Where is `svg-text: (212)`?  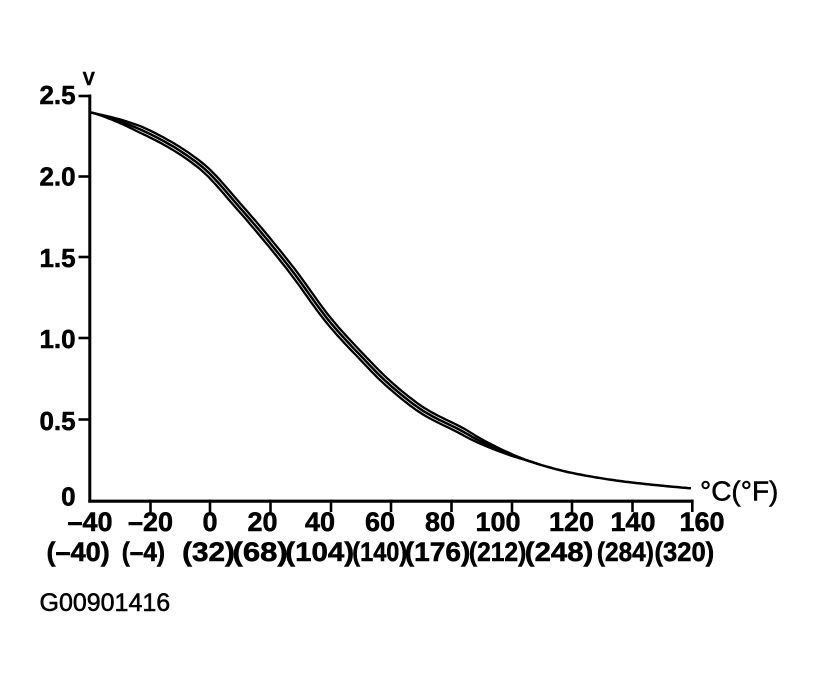 svg-text: (212) is located at coordinates (497, 552).